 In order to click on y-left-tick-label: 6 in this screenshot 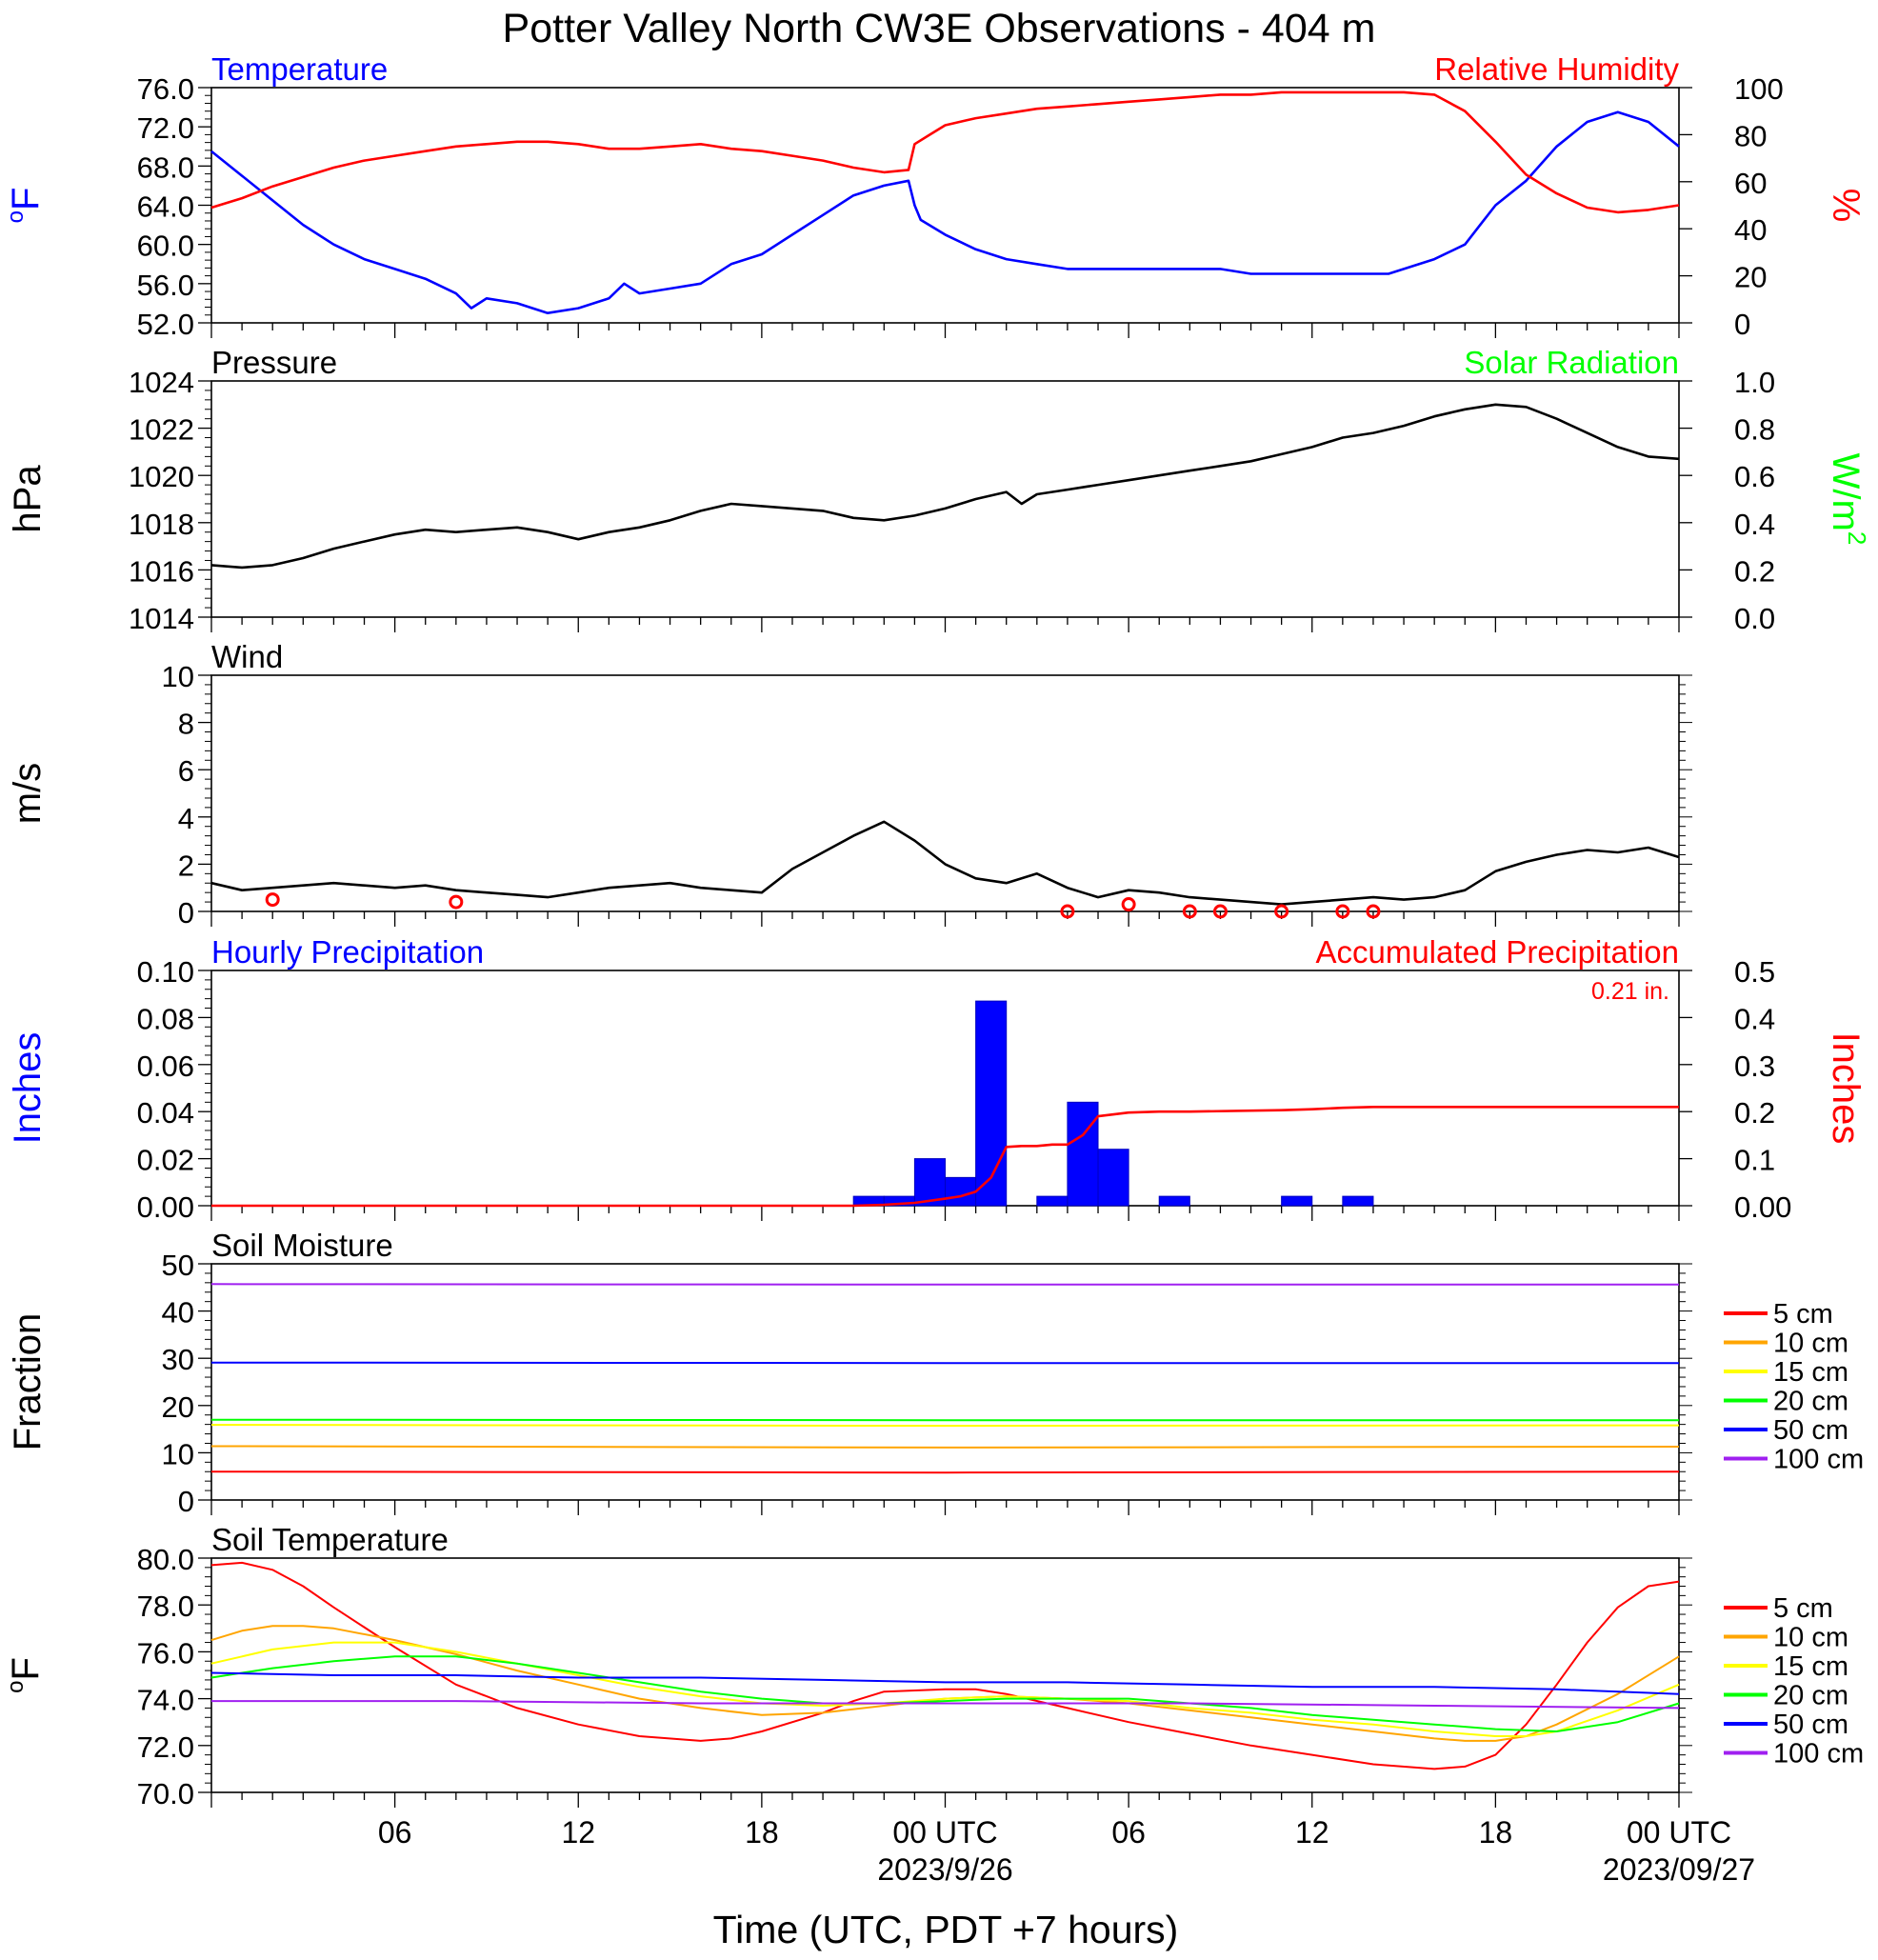, I will do `click(186, 771)`.